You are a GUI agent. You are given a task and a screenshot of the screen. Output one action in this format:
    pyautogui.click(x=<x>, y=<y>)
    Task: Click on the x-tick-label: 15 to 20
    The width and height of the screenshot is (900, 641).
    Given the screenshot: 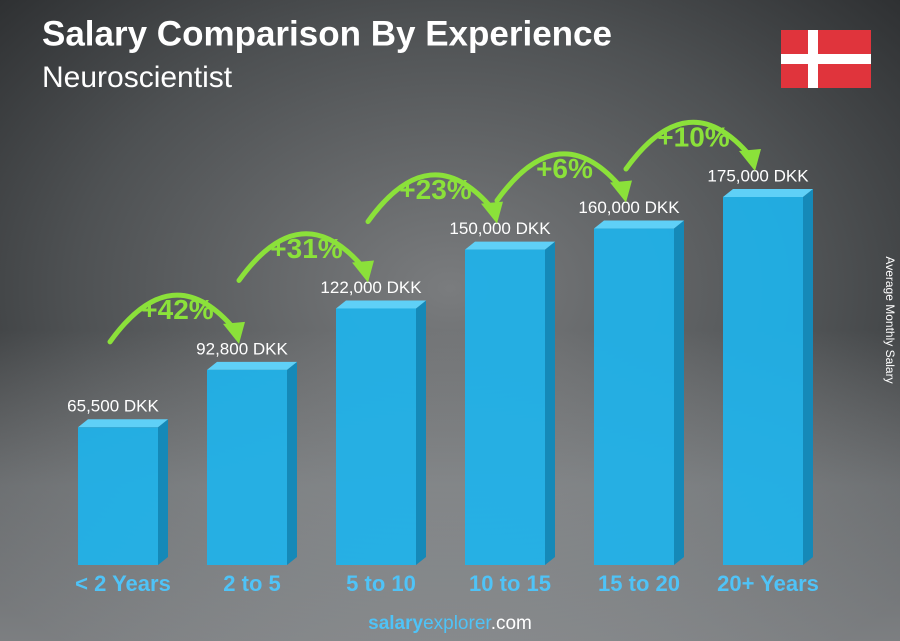 What is the action you would take?
    pyautogui.click(x=639, y=583)
    